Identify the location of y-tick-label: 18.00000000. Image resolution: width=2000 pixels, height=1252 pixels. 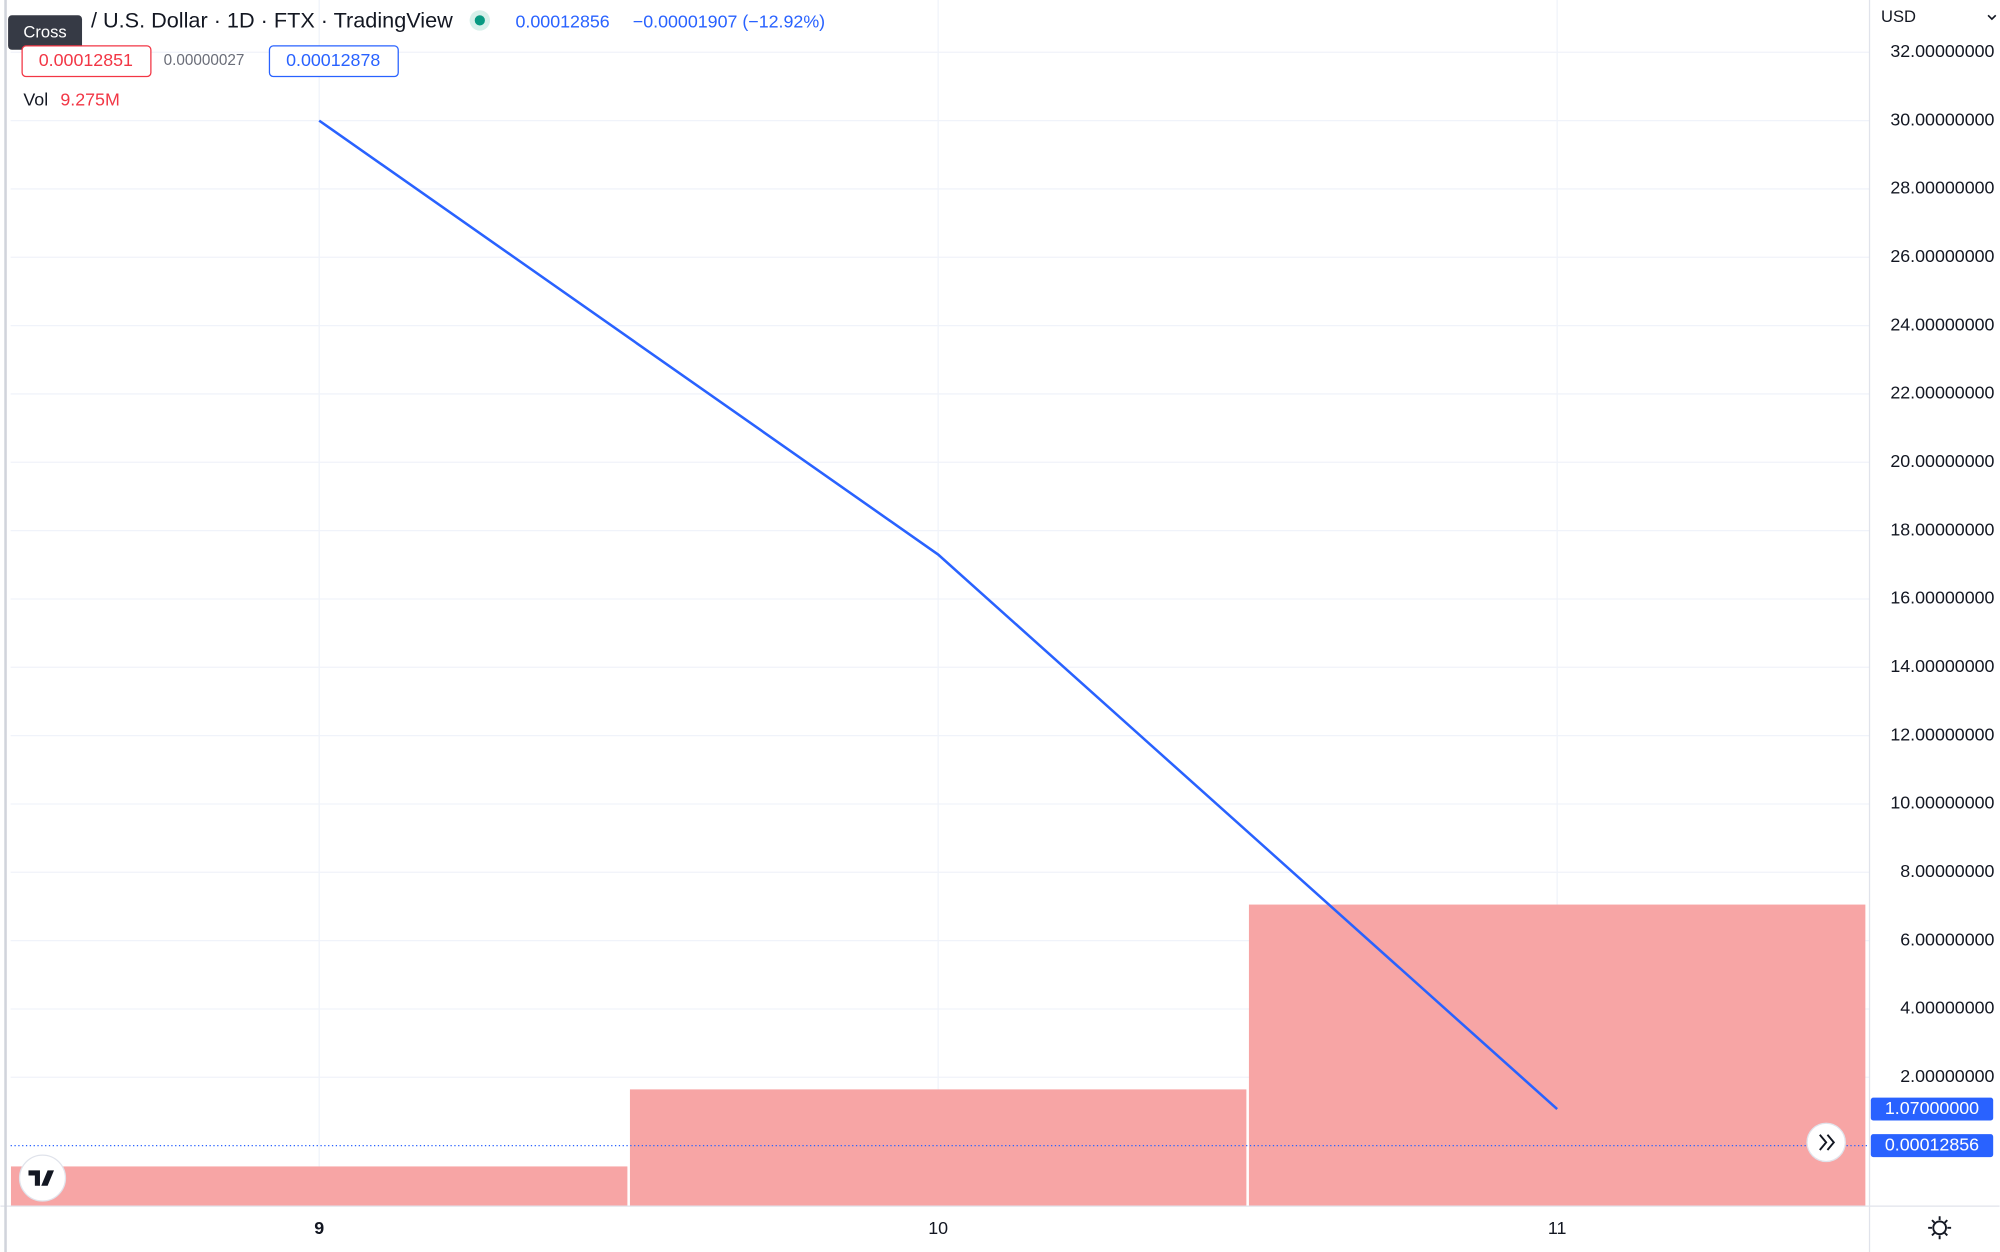
(1942, 529).